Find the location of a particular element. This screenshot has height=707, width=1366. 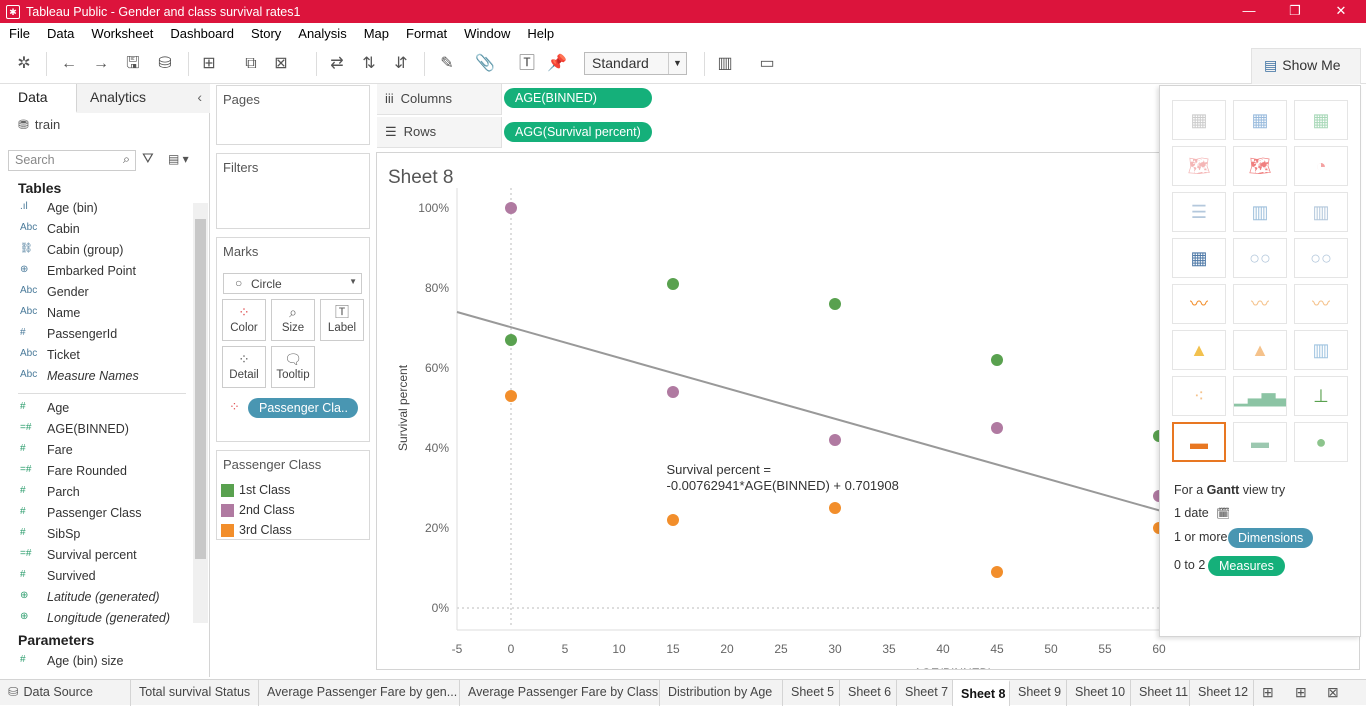

field-cabin-group: ⛓ Cabin (group) is located at coordinates (96, 253).